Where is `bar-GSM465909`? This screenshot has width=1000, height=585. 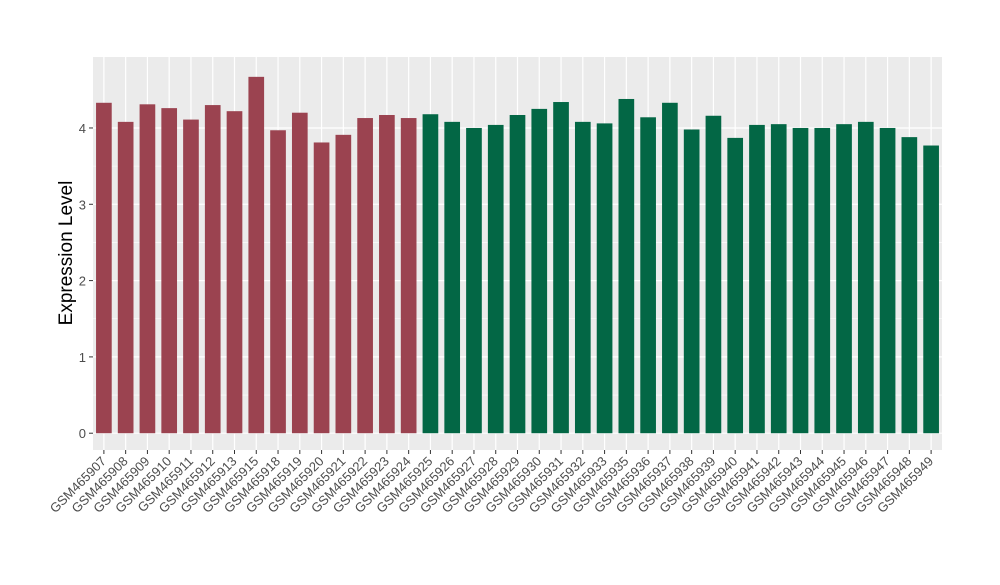 bar-GSM465909 is located at coordinates (147, 269).